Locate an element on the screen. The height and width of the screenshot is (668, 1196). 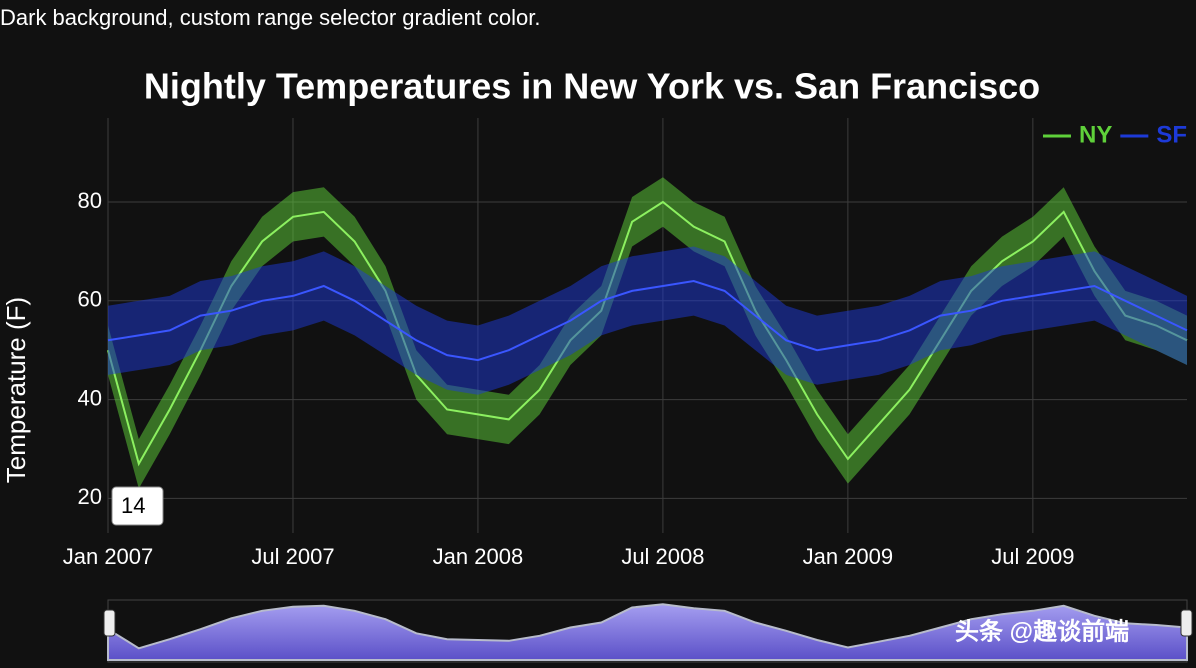
window-input is located at coordinates (137, 506).